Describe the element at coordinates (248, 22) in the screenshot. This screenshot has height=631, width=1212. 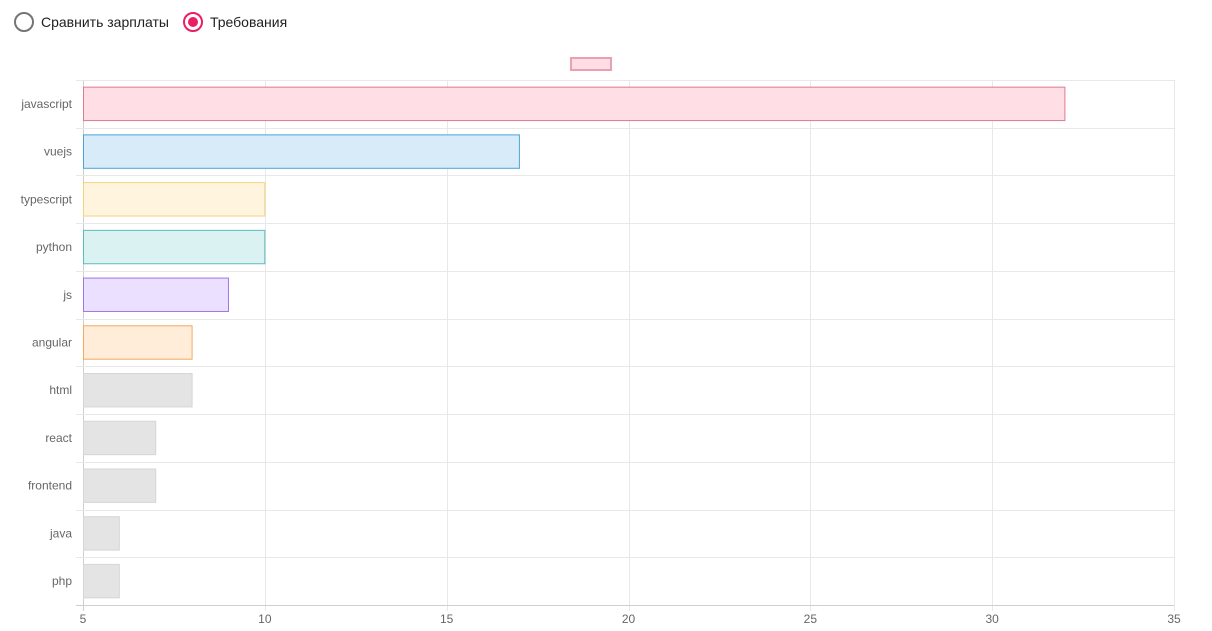
I see `radio-requirements-label: Требования` at that location.